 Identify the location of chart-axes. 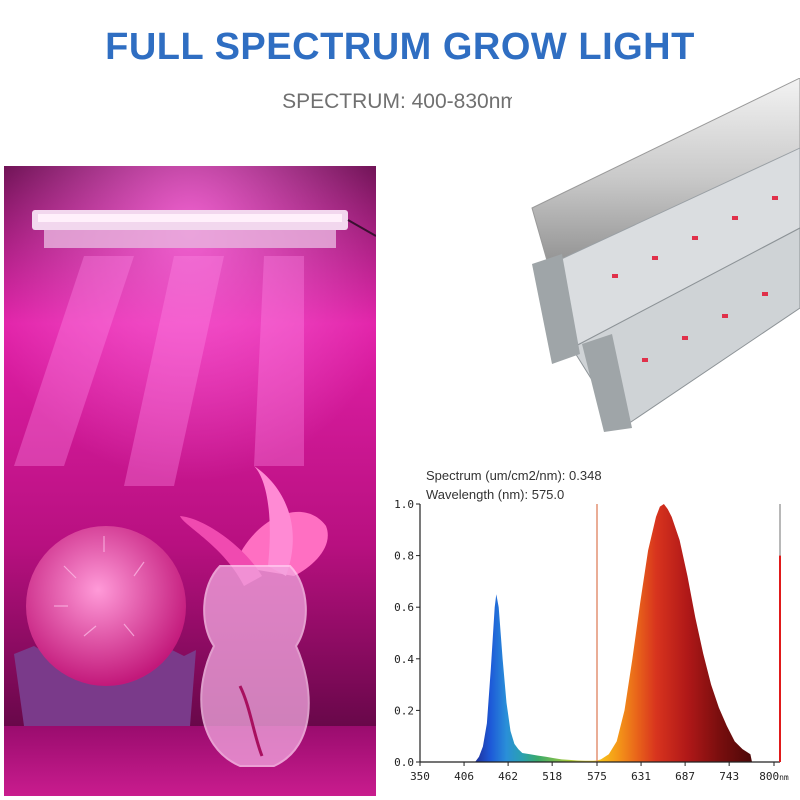
(599, 633).